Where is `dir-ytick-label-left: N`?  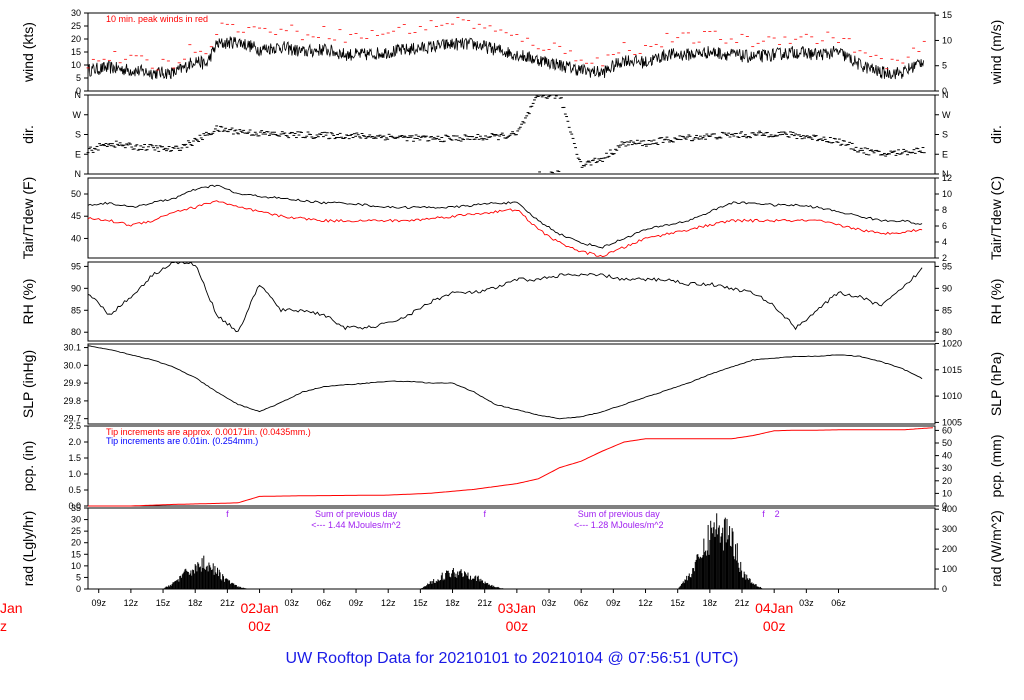
dir-ytick-label-left: N is located at coordinates (78, 95).